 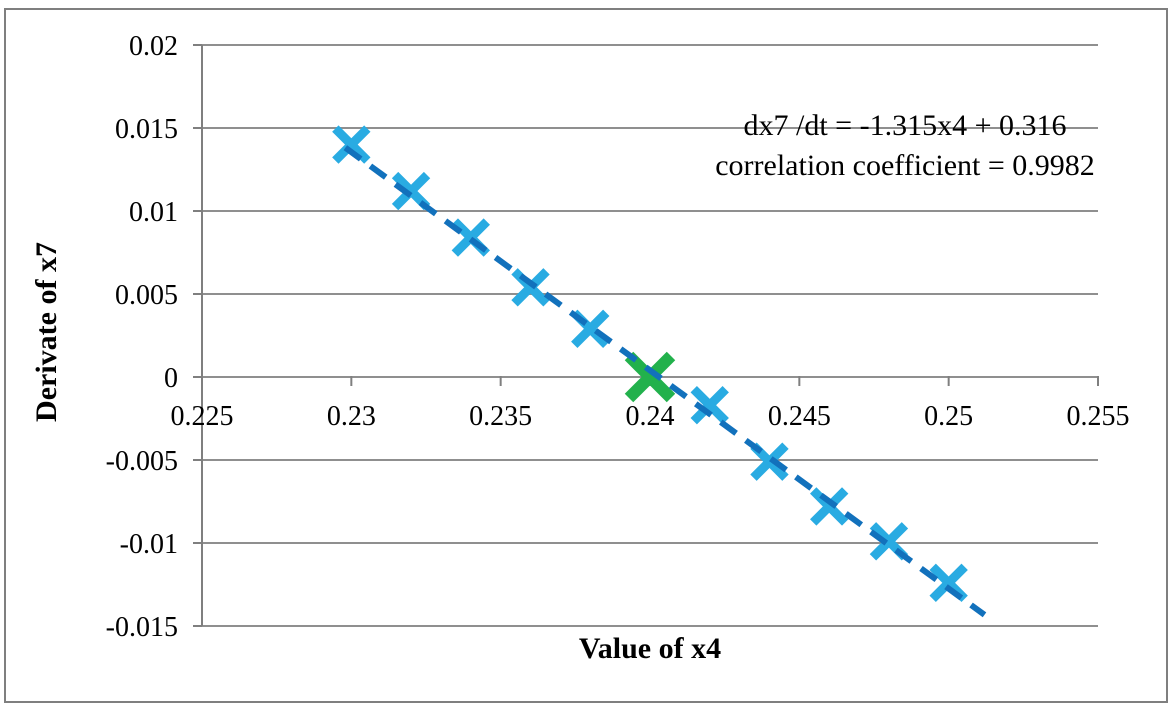 What do you see at coordinates (905, 165) in the screenshot?
I see `correlation-coefficient-text: correlation coefficient = 0.9982` at bounding box center [905, 165].